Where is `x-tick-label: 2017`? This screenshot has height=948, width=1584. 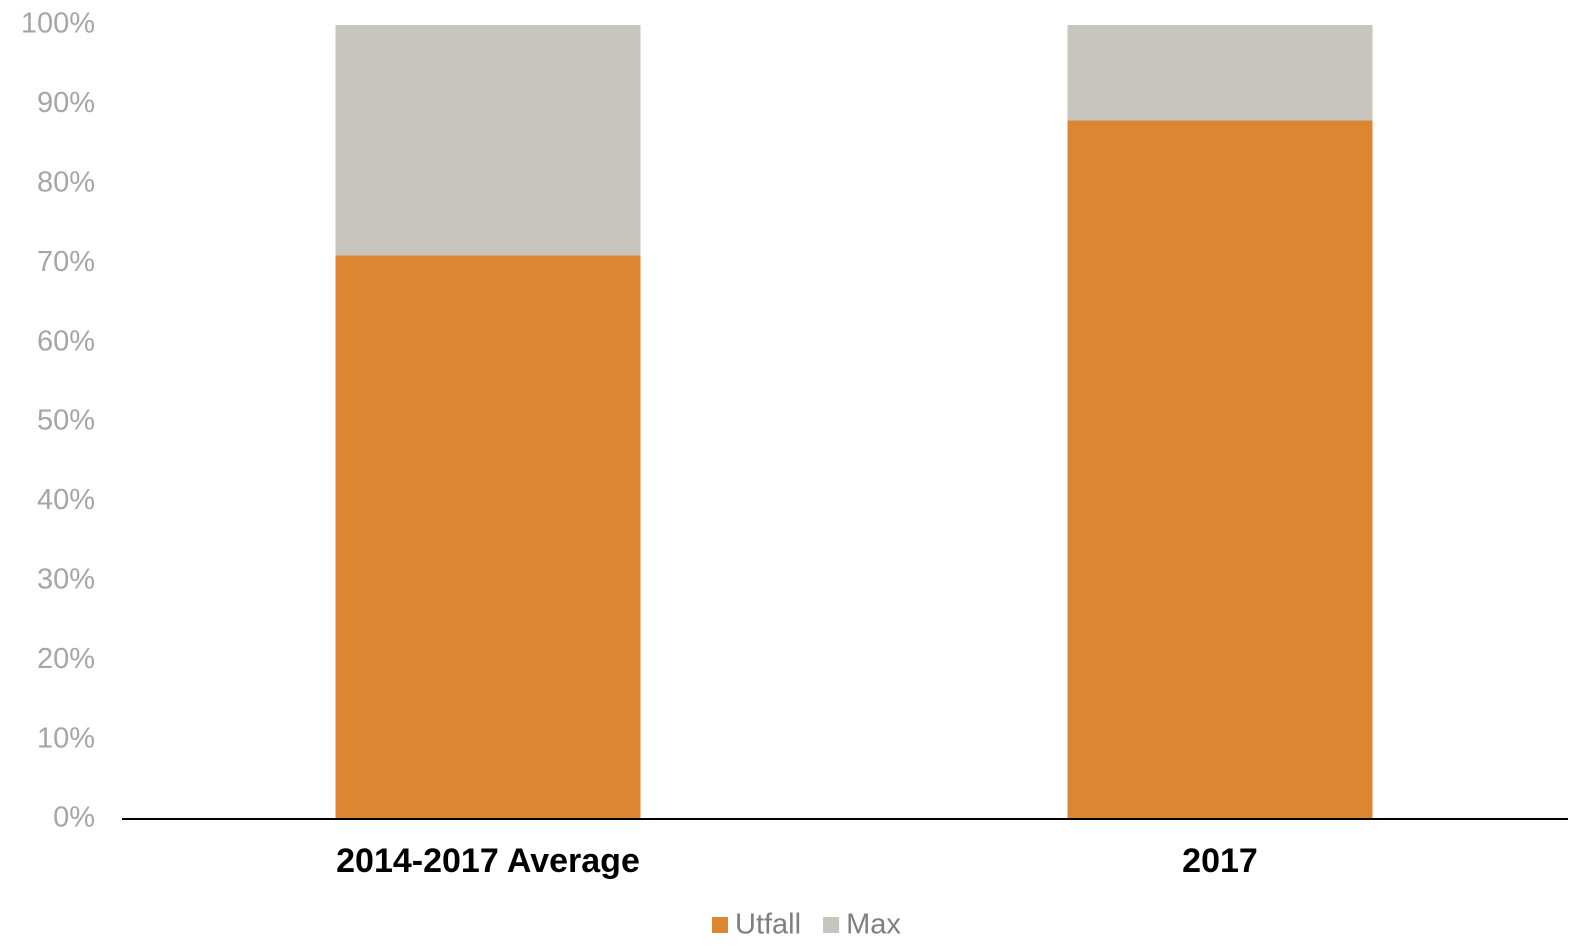
x-tick-label: 2017 is located at coordinates (1220, 861).